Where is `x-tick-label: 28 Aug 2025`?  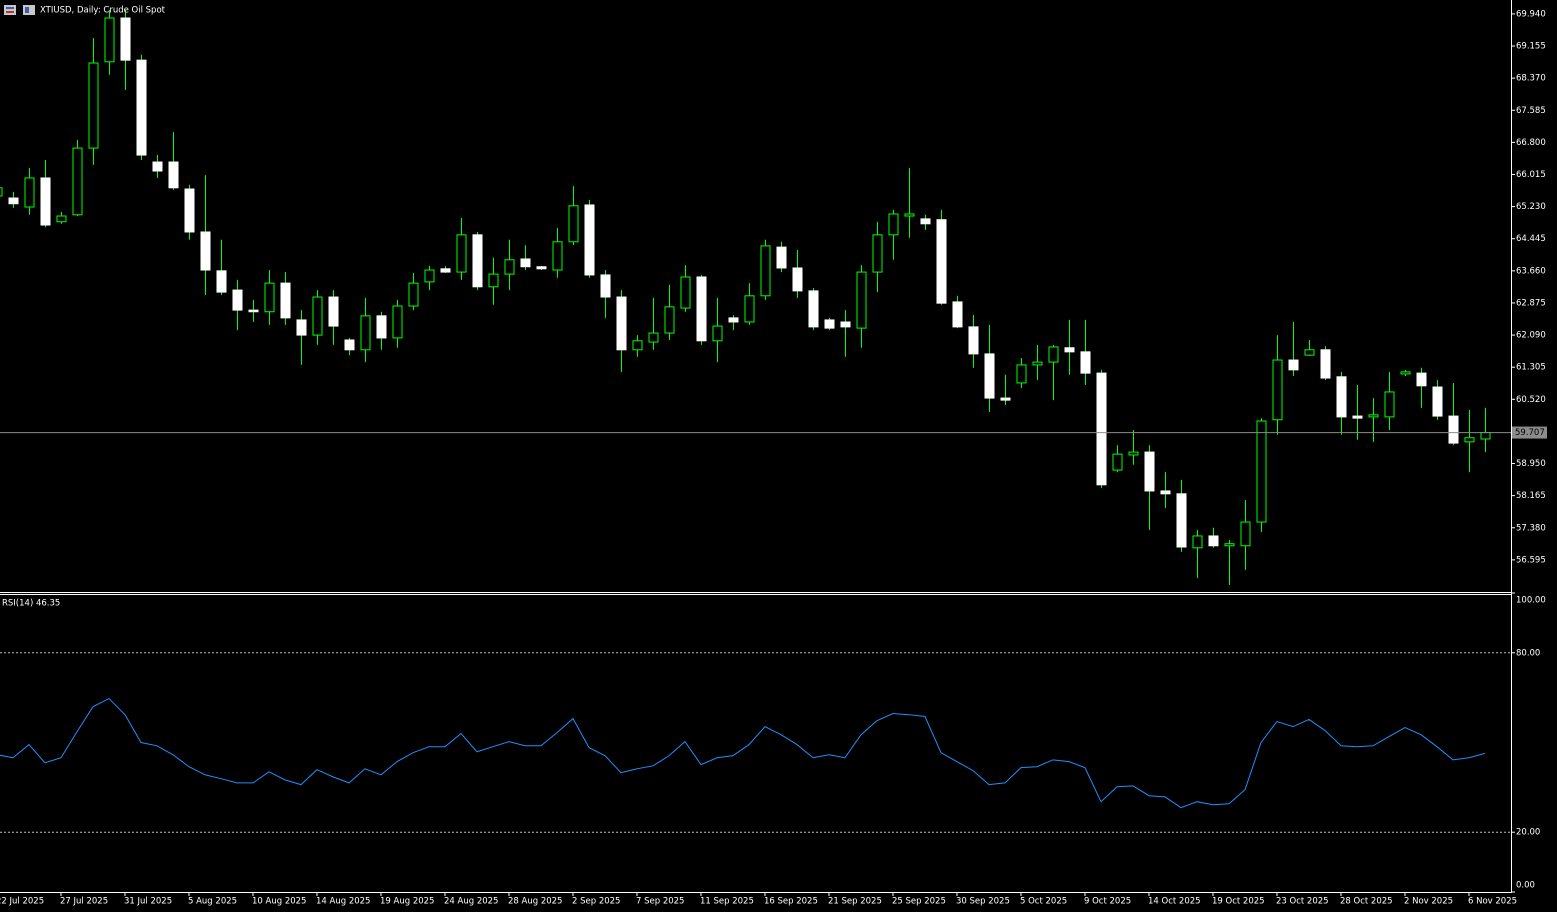
x-tick-label: 28 Aug 2025 is located at coordinates (535, 902).